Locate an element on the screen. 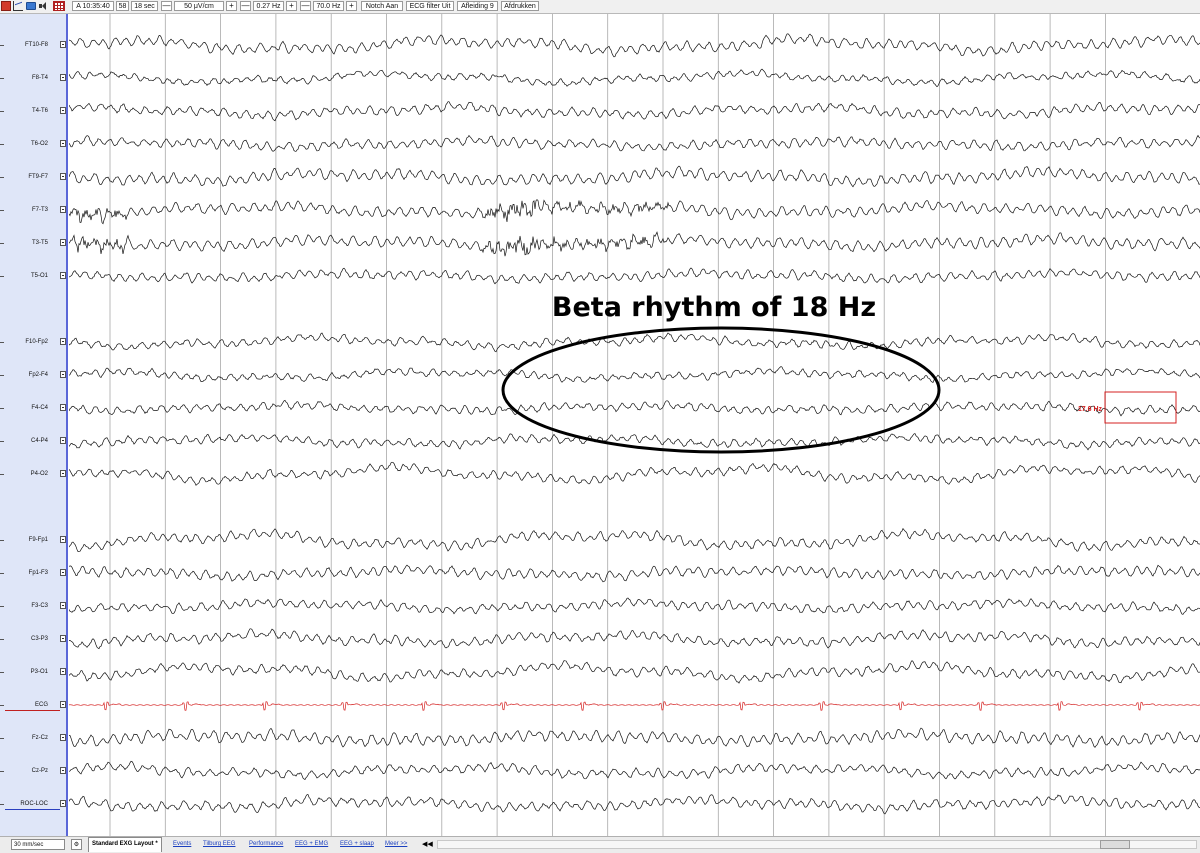  highpass-increase-button: + is located at coordinates (291, 6).